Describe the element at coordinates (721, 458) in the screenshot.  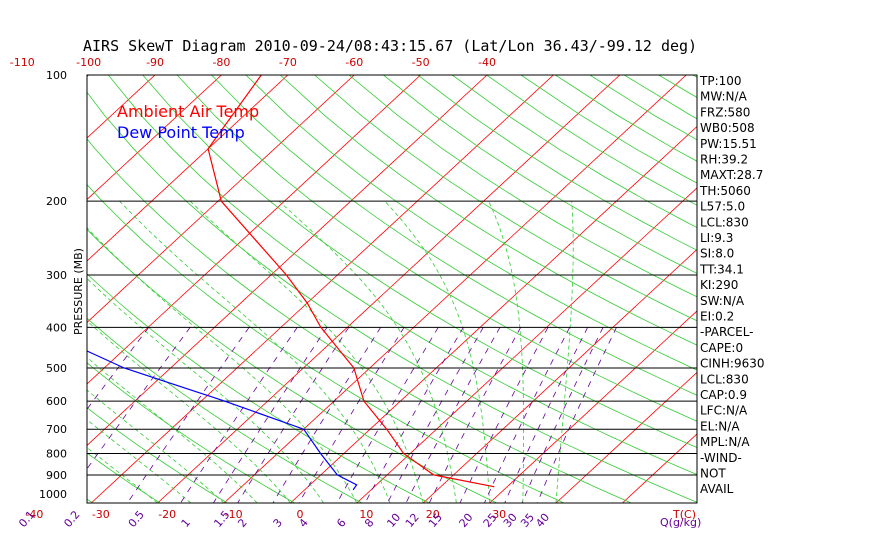
I see `index-item: -WIND-` at that location.